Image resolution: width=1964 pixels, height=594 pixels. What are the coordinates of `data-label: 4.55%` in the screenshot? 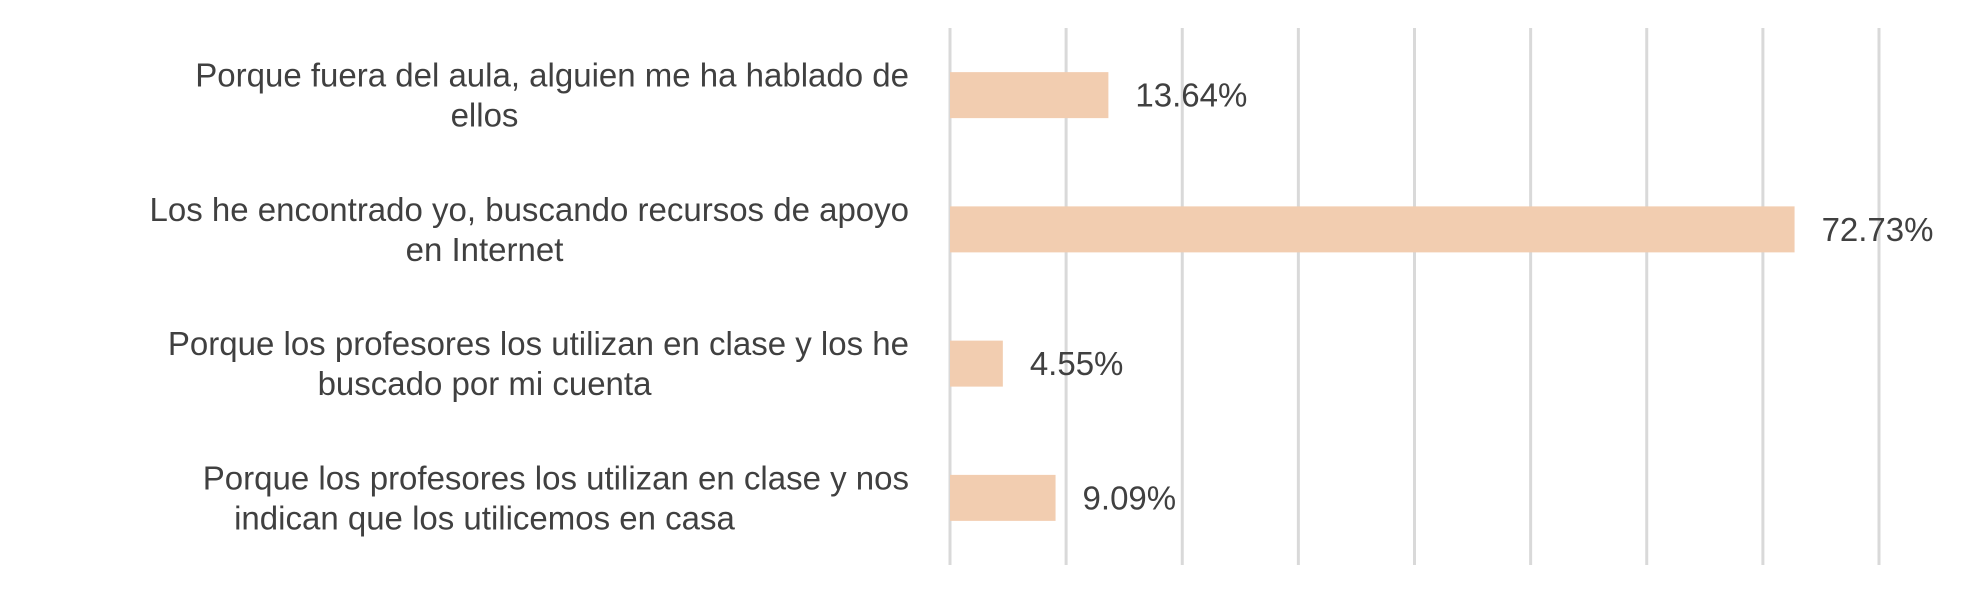 It's located at (1077, 363).